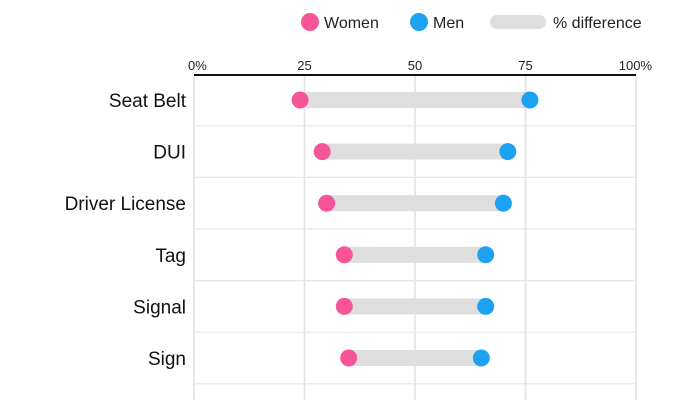 Image resolution: width=700 pixels, height=400 pixels. What do you see at coordinates (415, 203) in the screenshot?
I see `diff-bar-driver-license` at bounding box center [415, 203].